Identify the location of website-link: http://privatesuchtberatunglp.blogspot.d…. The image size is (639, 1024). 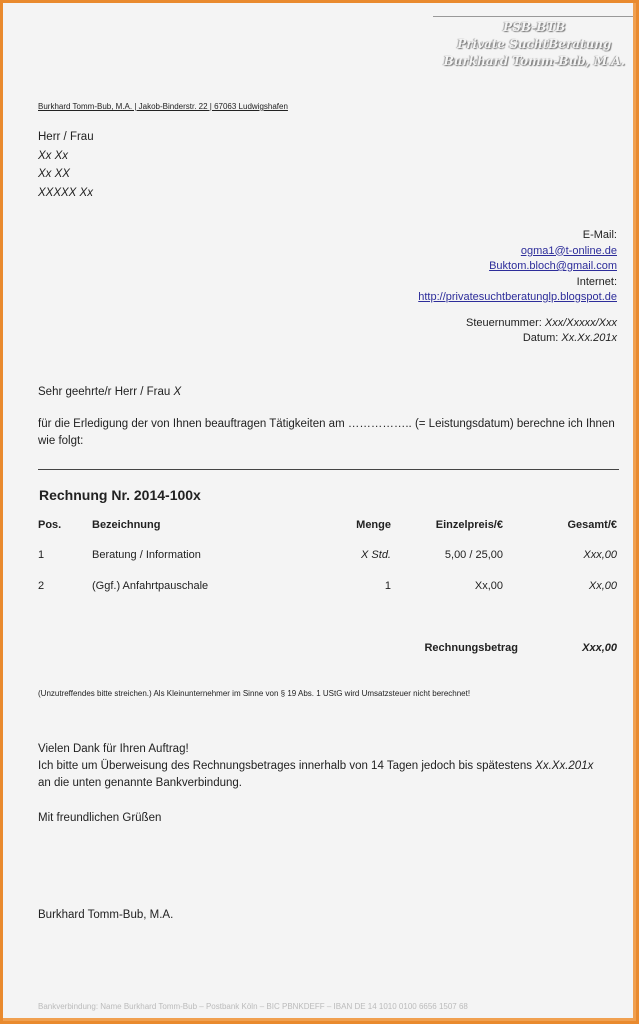
(517, 297).